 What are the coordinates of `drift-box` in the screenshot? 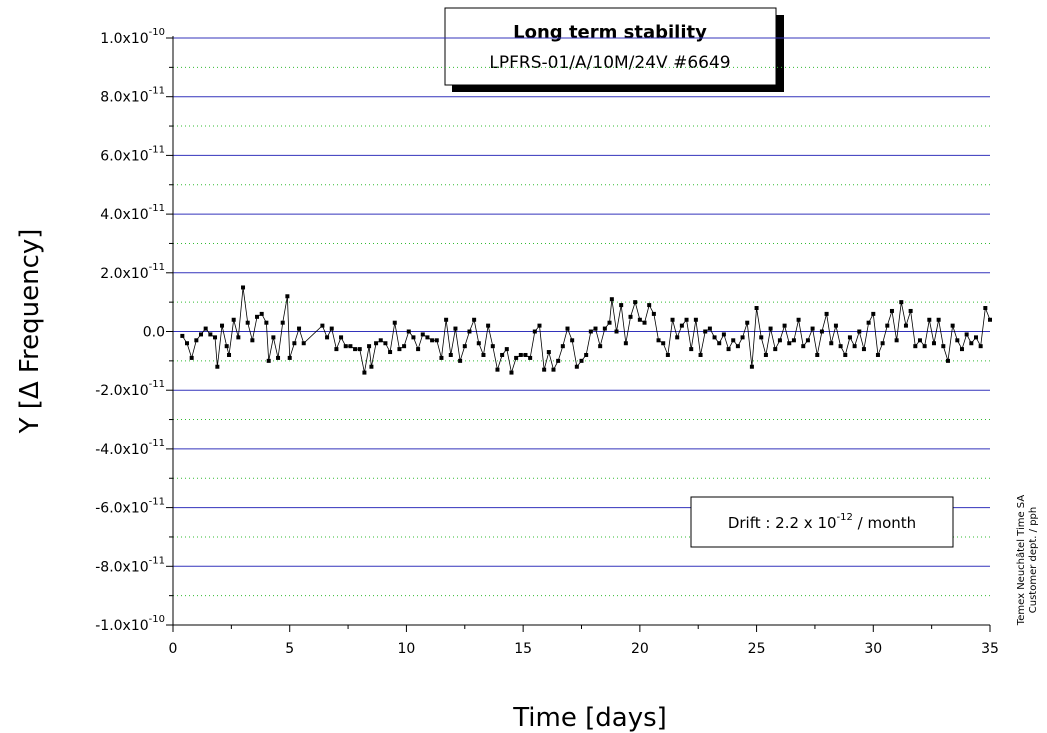 It's located at (822, 522).